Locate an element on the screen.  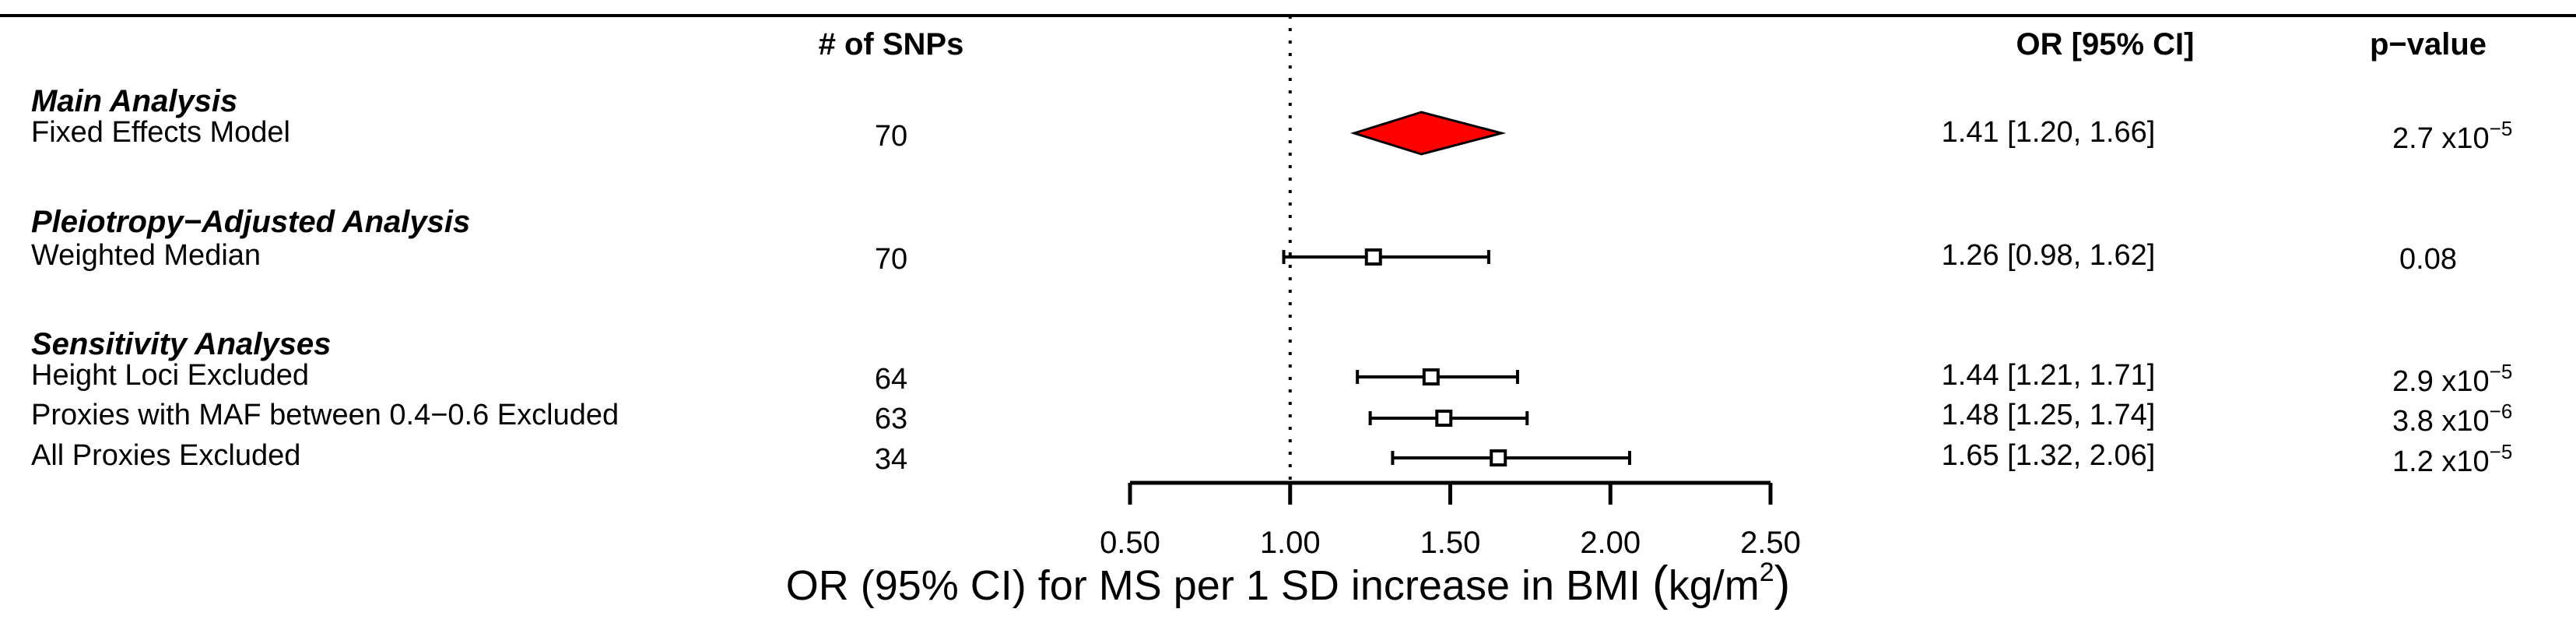
p-base: 2.7 x10 is located at coordinates (2441, 138).